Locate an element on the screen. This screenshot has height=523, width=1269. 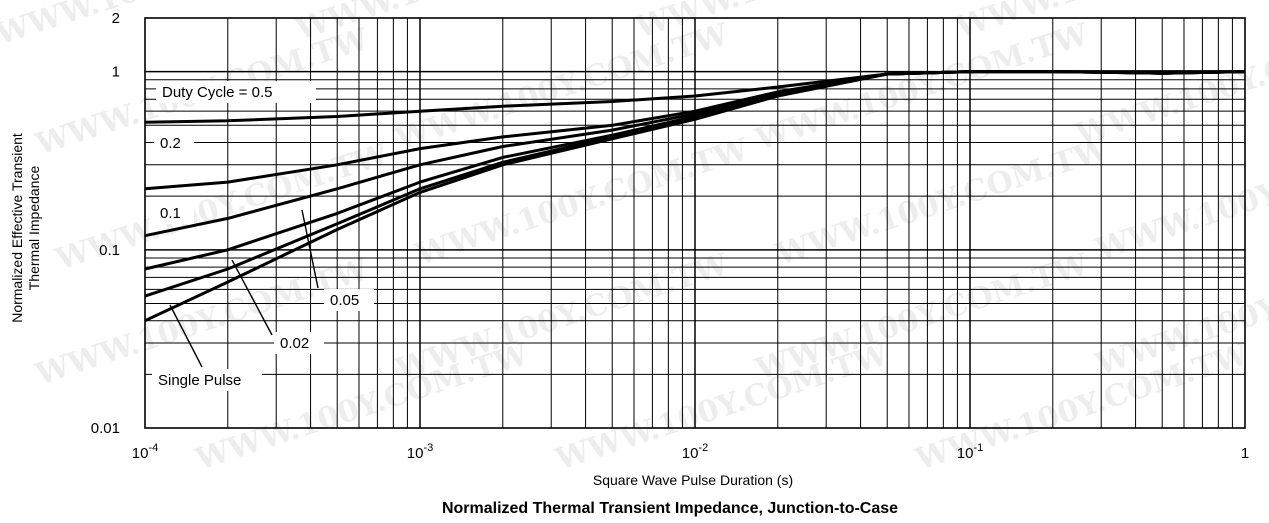
x-tick-label: 10⁻³ is located at coordinates (420, 452).